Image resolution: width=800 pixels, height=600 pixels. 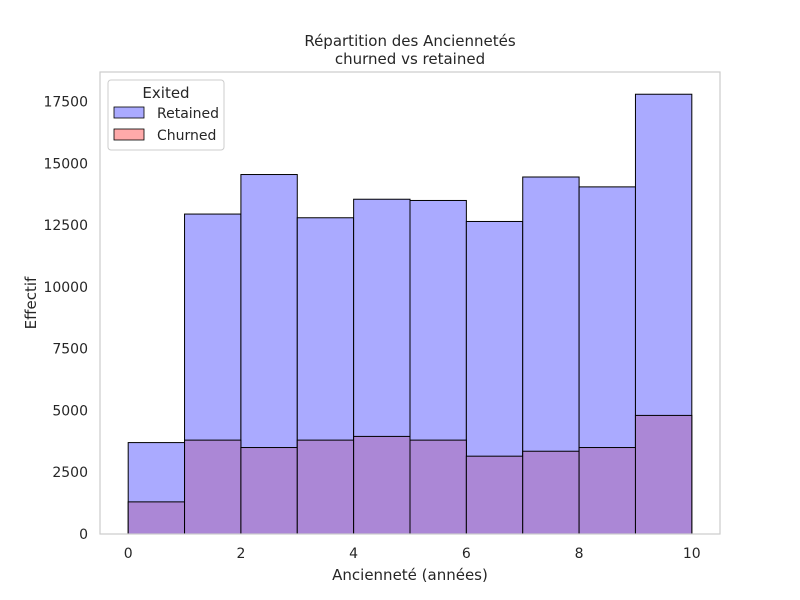 I want to click on legend: Exited Retained Churned, so click(x=166, y=115).